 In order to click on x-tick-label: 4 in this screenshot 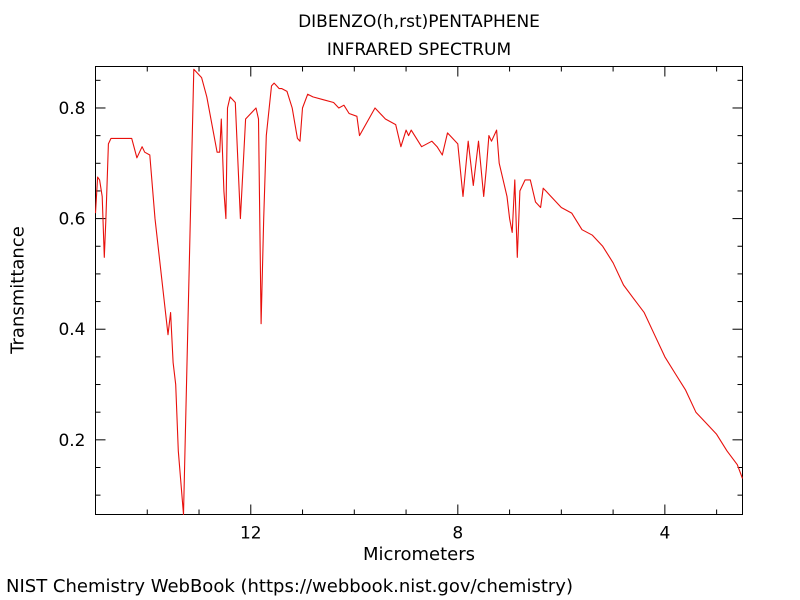, I will do `click(664, 534)`.